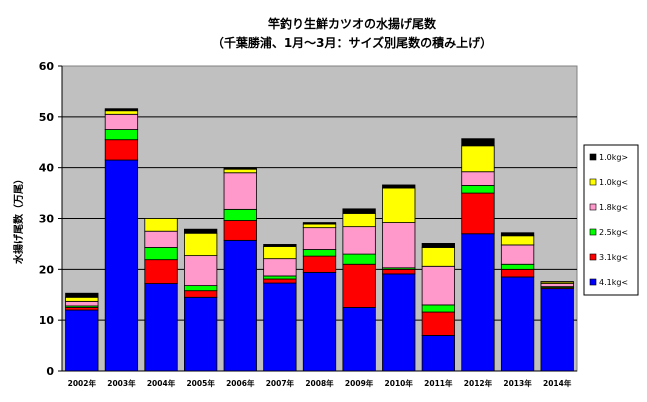 This screenshot has height=402, width=647. I want to click on y-tick-label: 20, so click(47, 269).